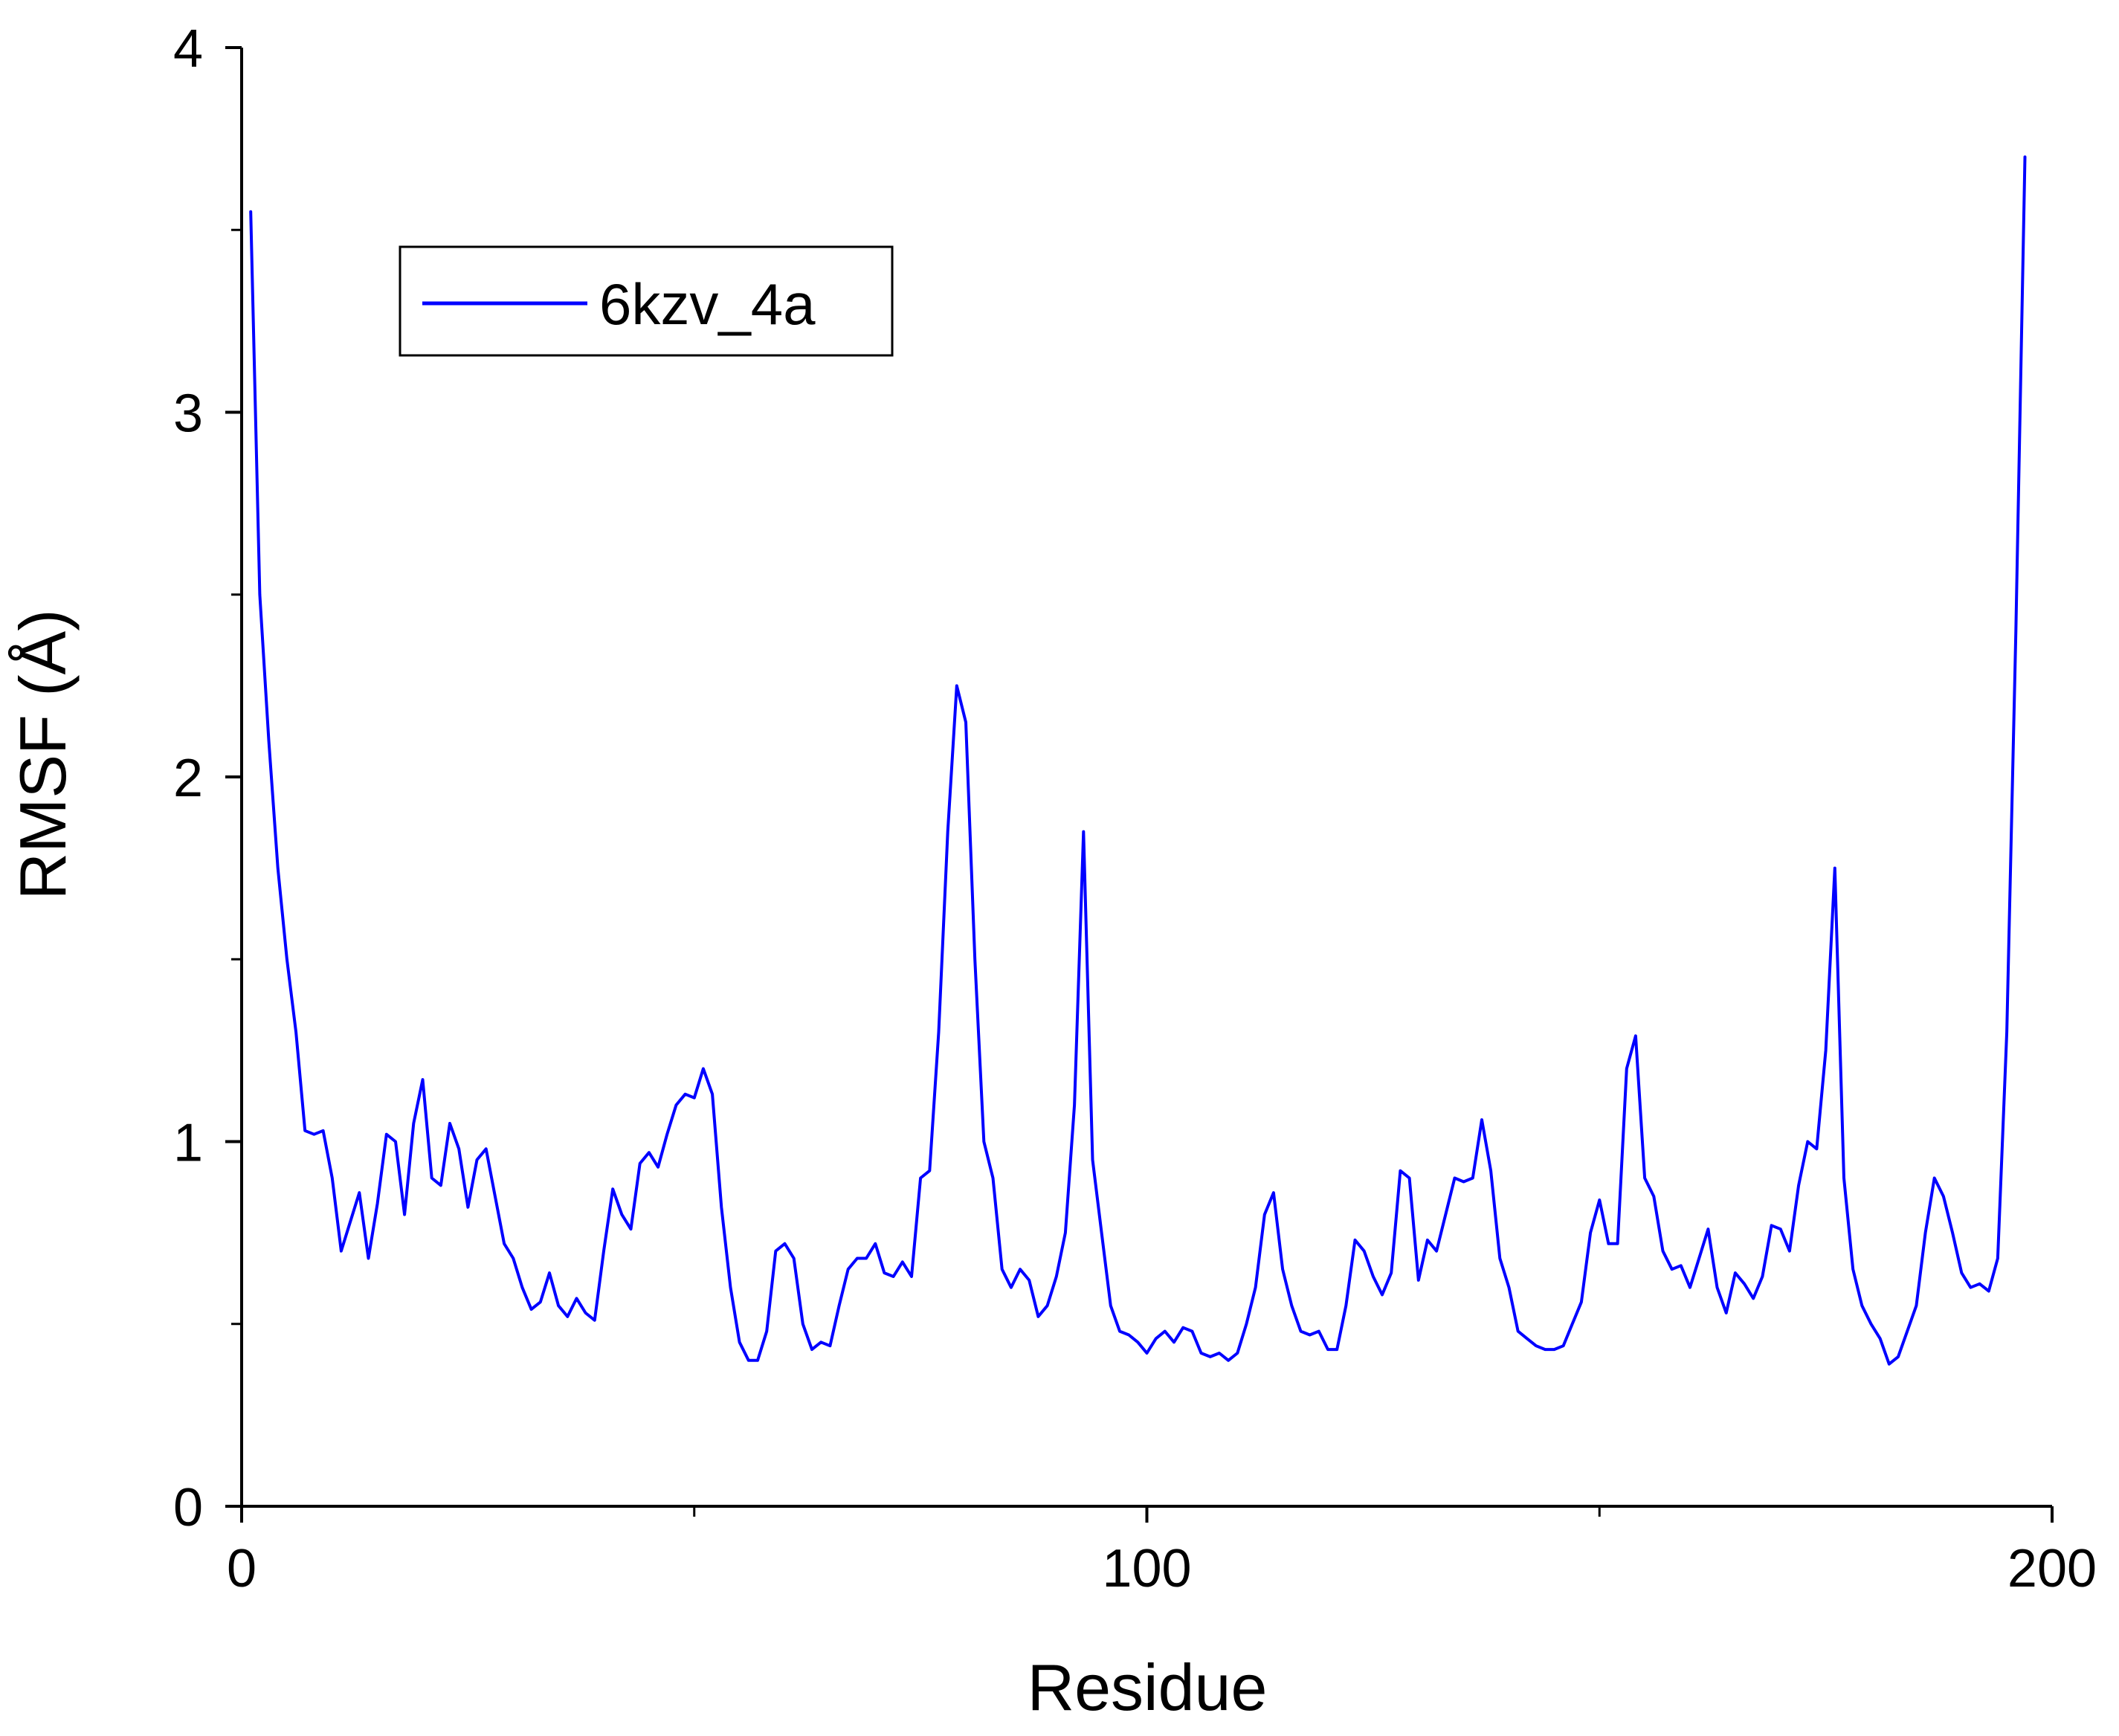  What do you see at coordinates (188, 778) in the screenshot?
I see `y-tick-label: 2` at bounding box center [188, 778].